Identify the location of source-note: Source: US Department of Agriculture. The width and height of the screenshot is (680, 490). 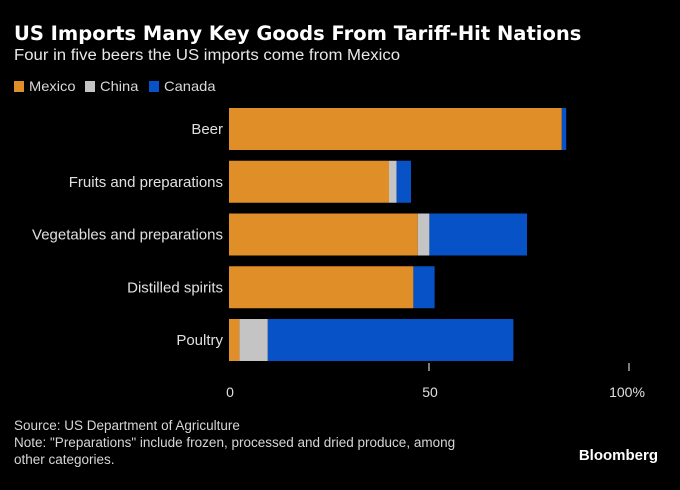
(127, 425).